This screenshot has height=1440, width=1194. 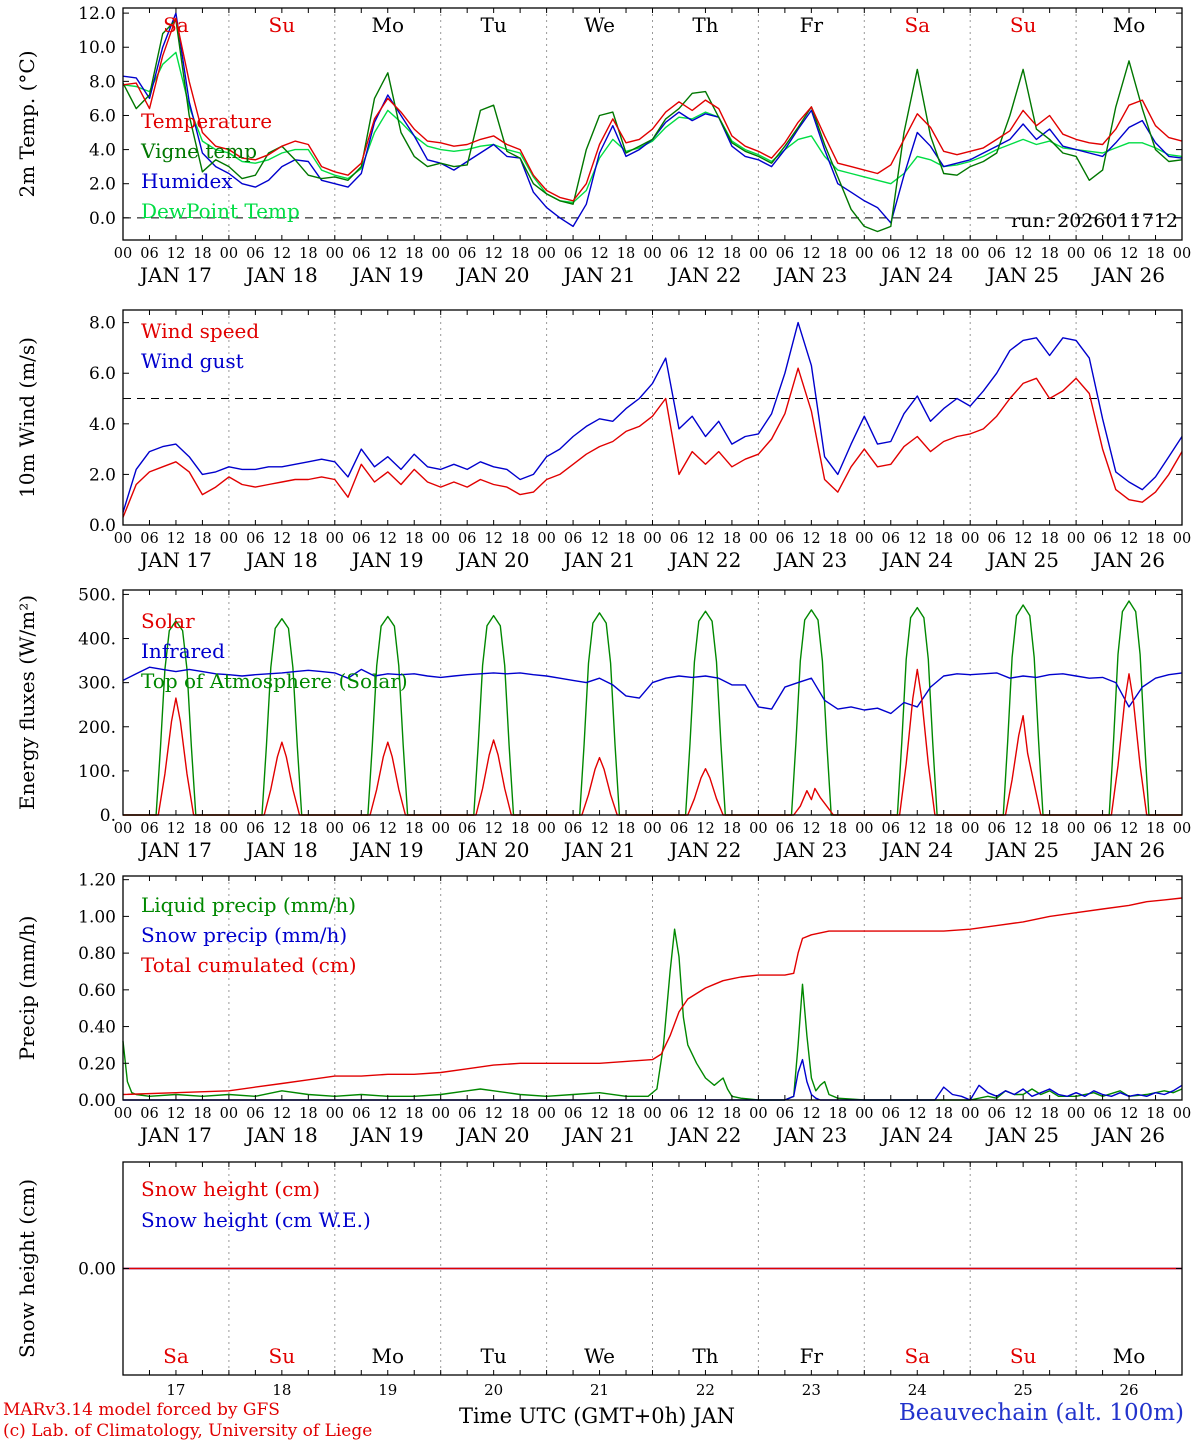 What do you see at coordinates (175, 1390) in the screenshot?
I see `svg-text: 17` at bounding box center [175, 1390].